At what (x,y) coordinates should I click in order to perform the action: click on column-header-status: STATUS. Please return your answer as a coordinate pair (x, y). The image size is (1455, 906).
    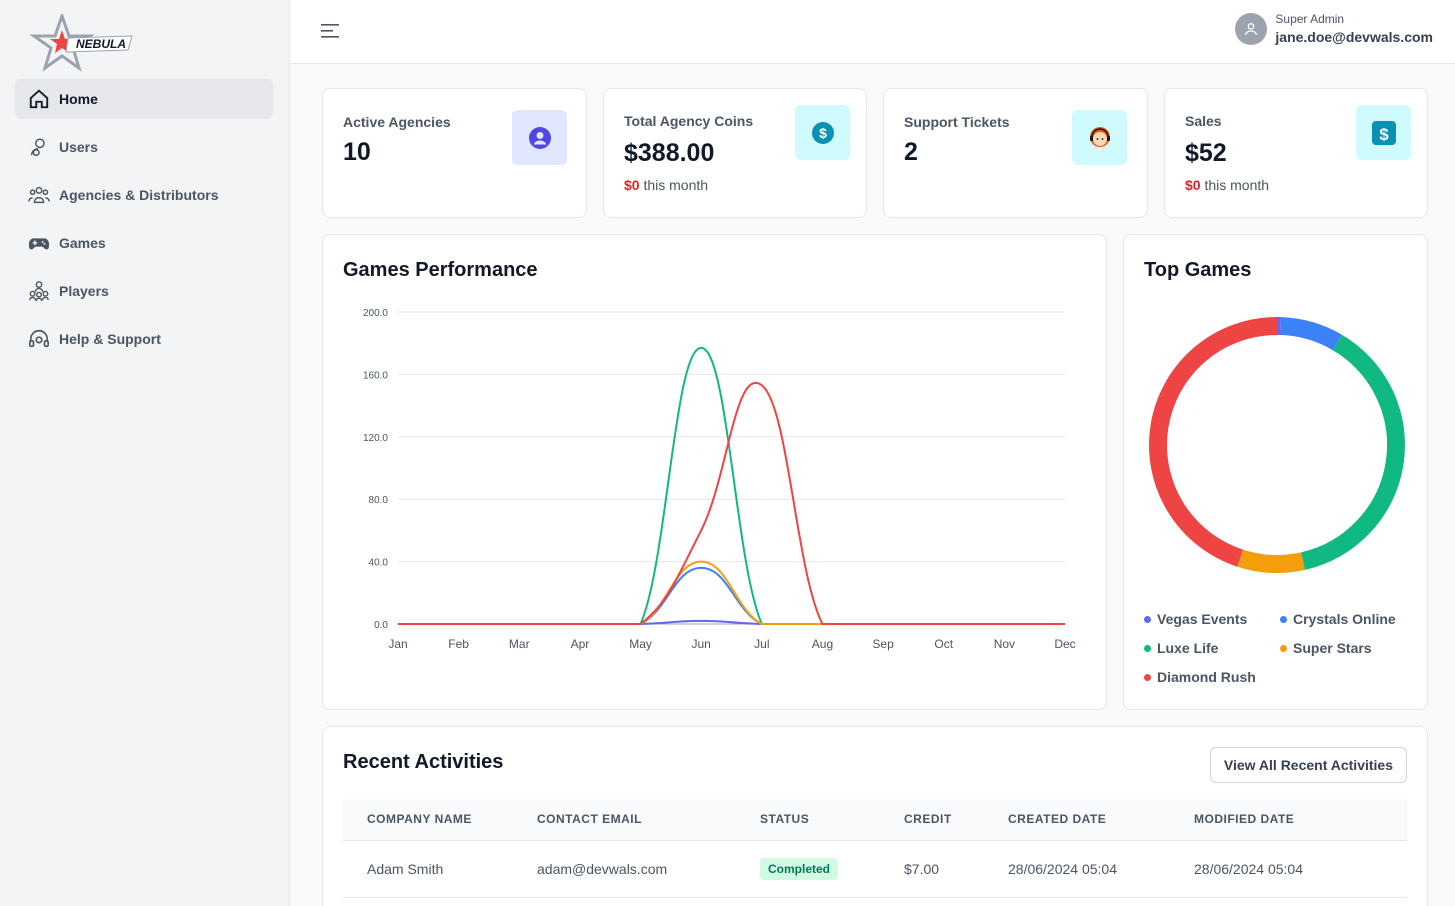
    Looking at the image, I should click on (808, 820).